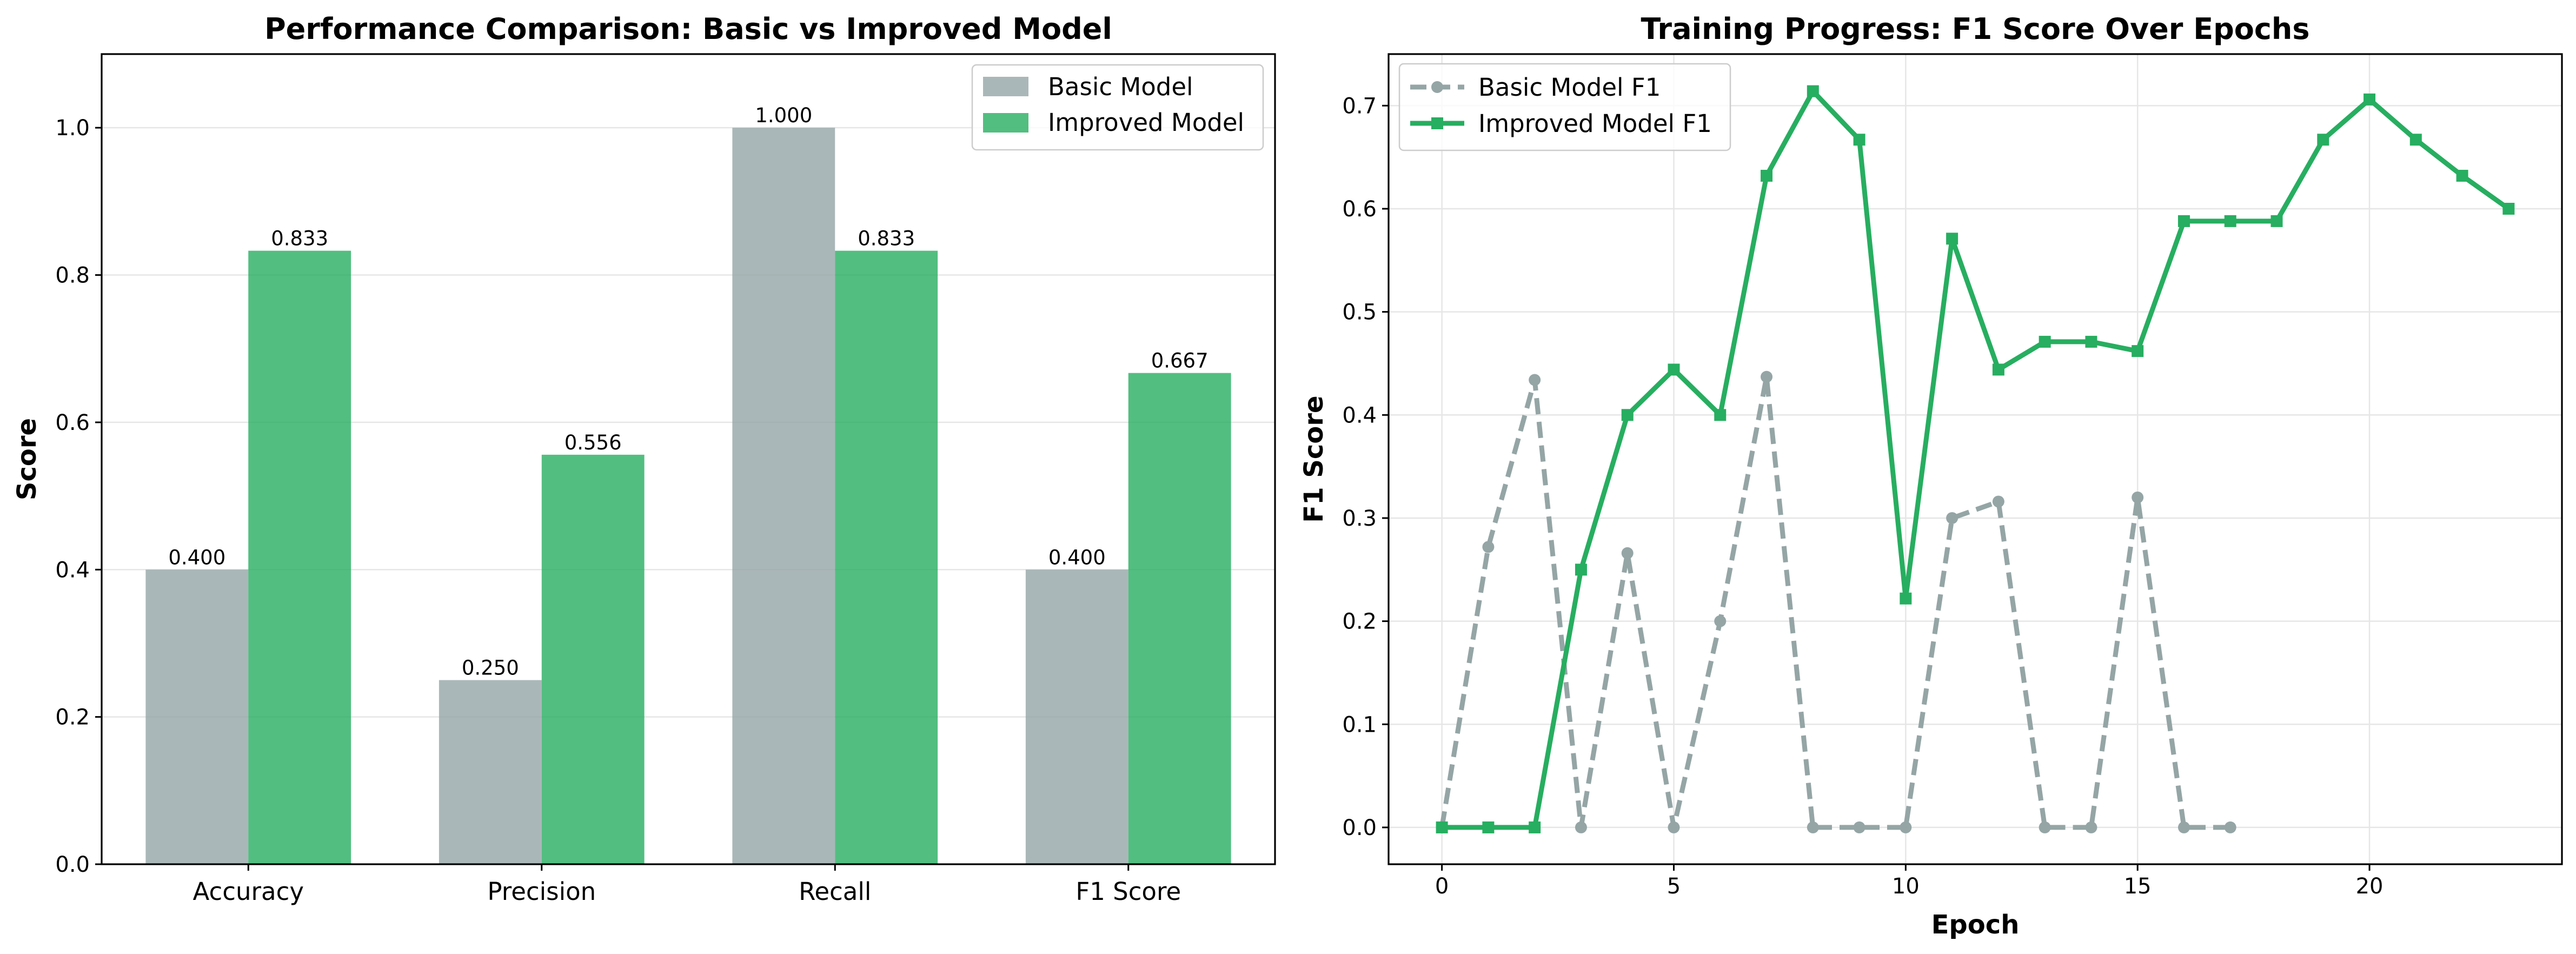  Describe the element at coordinates (886, 557) in the screenshot. I see `bar-improved-model-recall` at that location.